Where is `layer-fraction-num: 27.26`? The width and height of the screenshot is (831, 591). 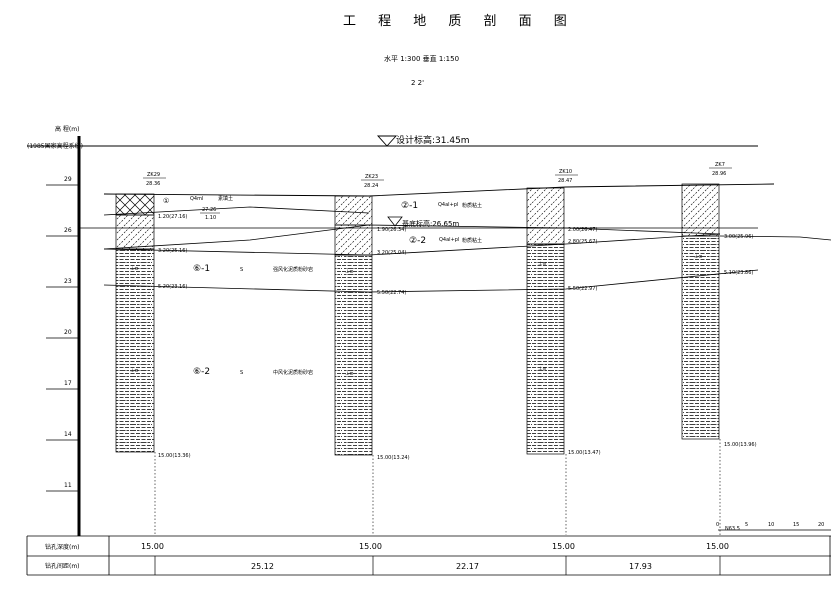
layer-fraction-num: 27.26 is located at coordinates (209, 210).